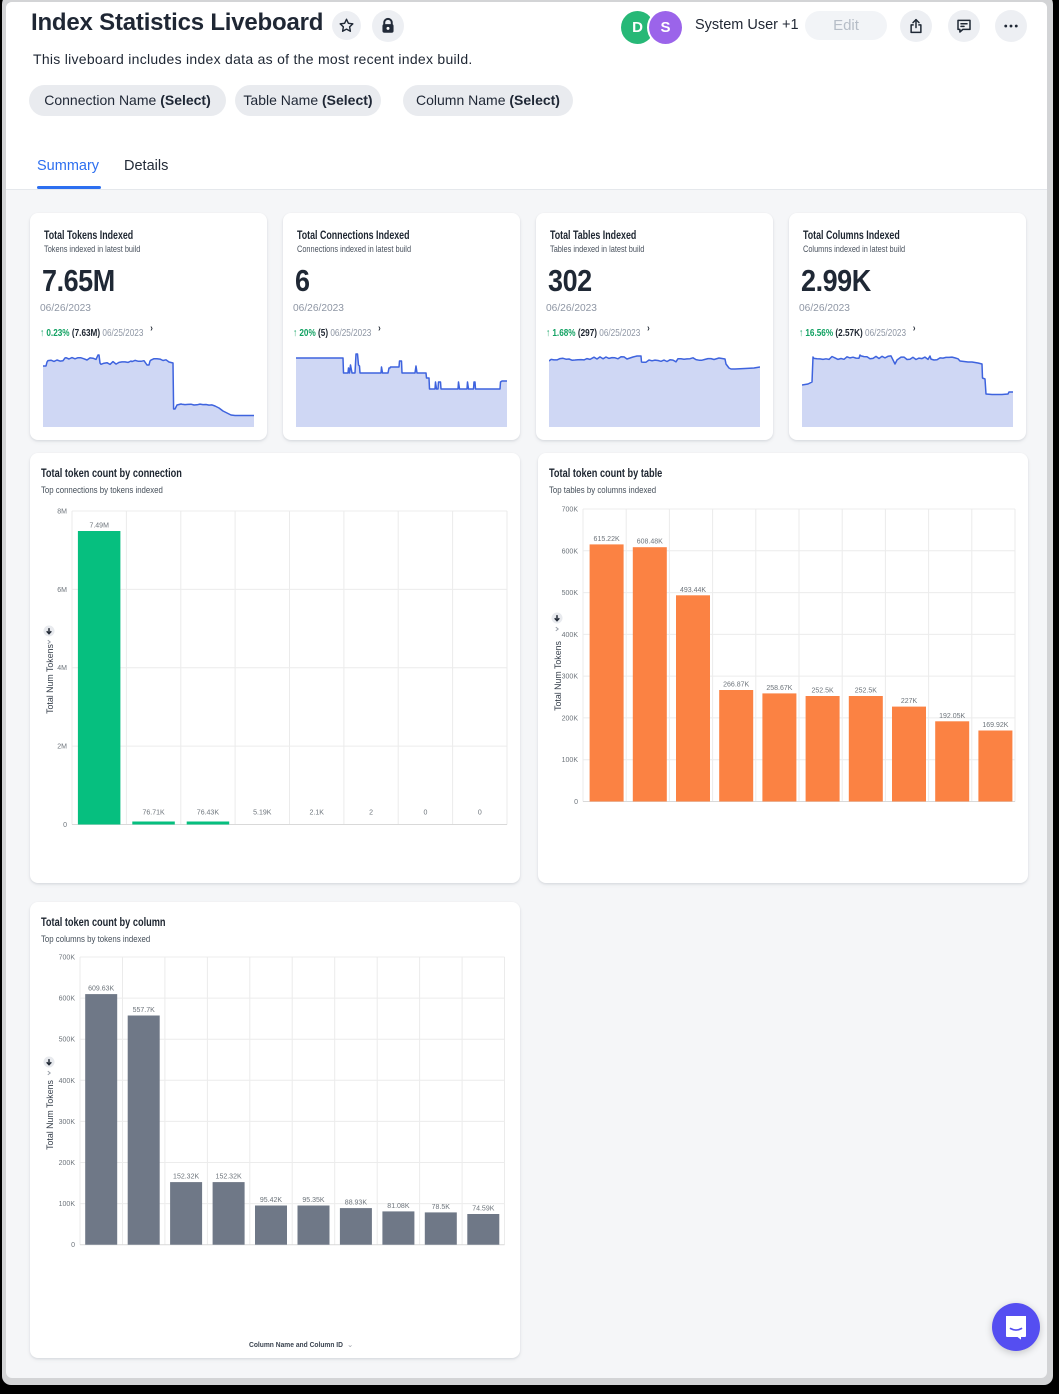 The image size is (1059, 1394). I want to click on svg-text: 95.42K, so click(271, 1200).